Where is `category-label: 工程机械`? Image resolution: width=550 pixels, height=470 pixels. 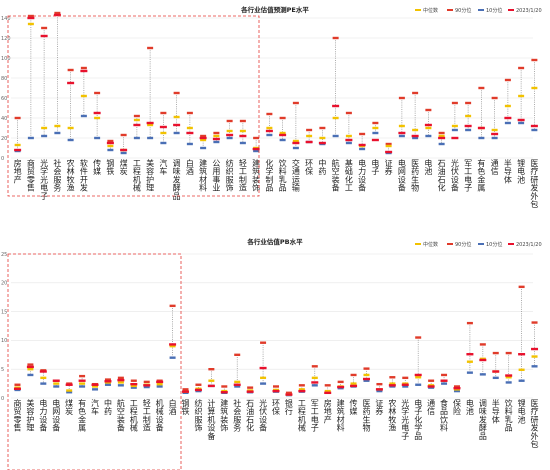 category-label: 工程机械 is located at coordinates (137, 176).